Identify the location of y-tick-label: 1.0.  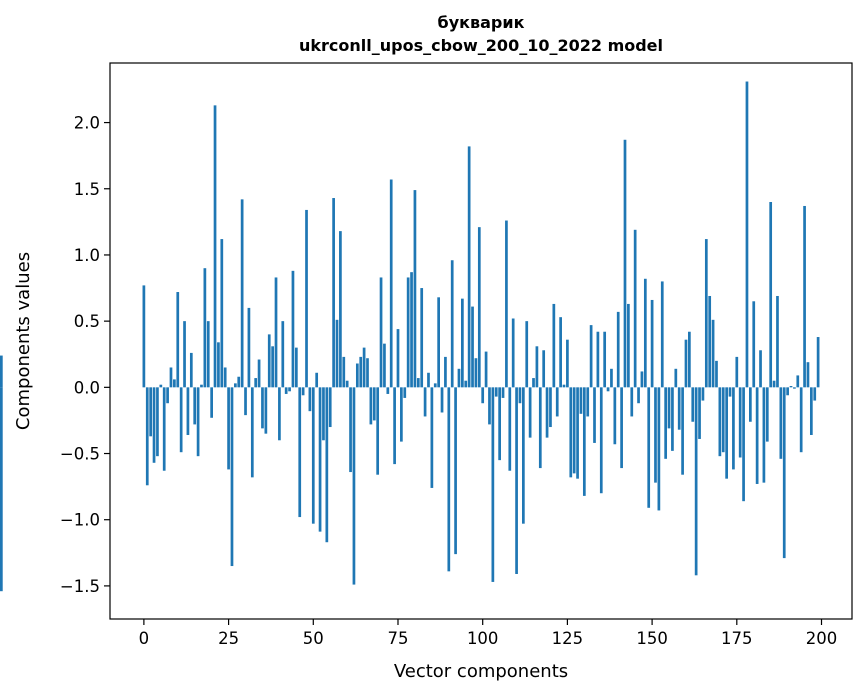
(87, 255).